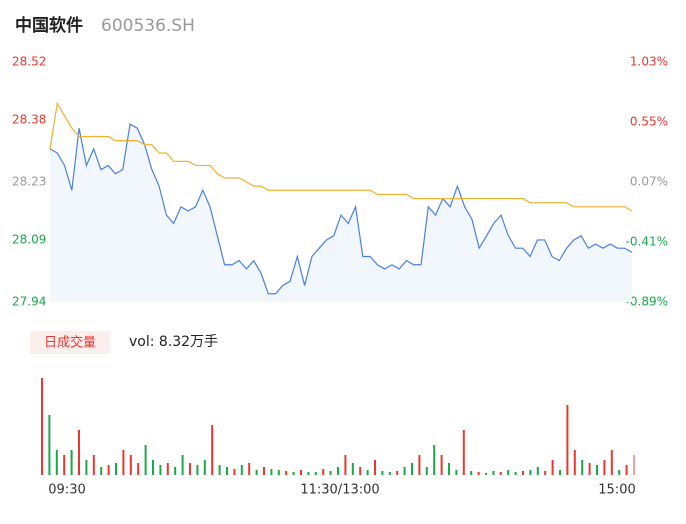  Describe the element at coordinates (66, 490) in the screenshot. I see `x-tick-label: 09:30` at that location.